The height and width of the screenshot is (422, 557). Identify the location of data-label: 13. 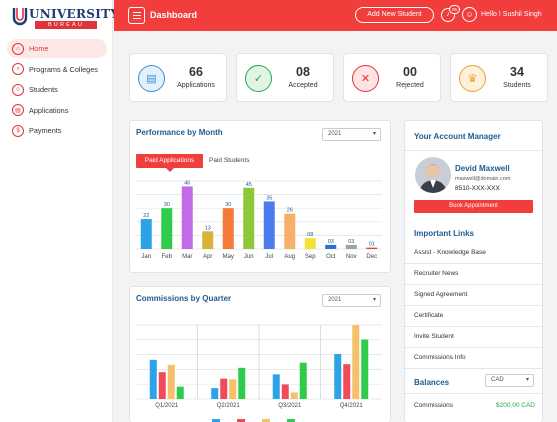
(208, 228).